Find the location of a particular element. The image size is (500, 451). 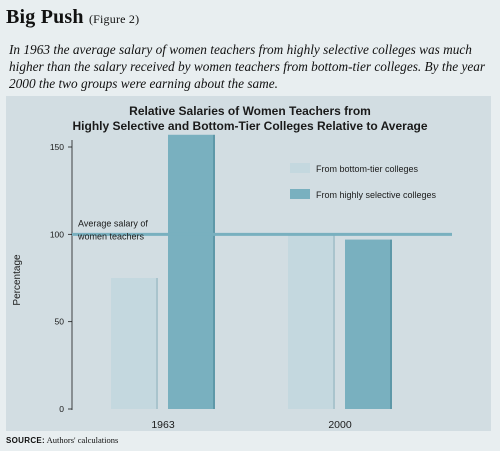

bar-2000-highly-selective is located at coordinates (367, 324).